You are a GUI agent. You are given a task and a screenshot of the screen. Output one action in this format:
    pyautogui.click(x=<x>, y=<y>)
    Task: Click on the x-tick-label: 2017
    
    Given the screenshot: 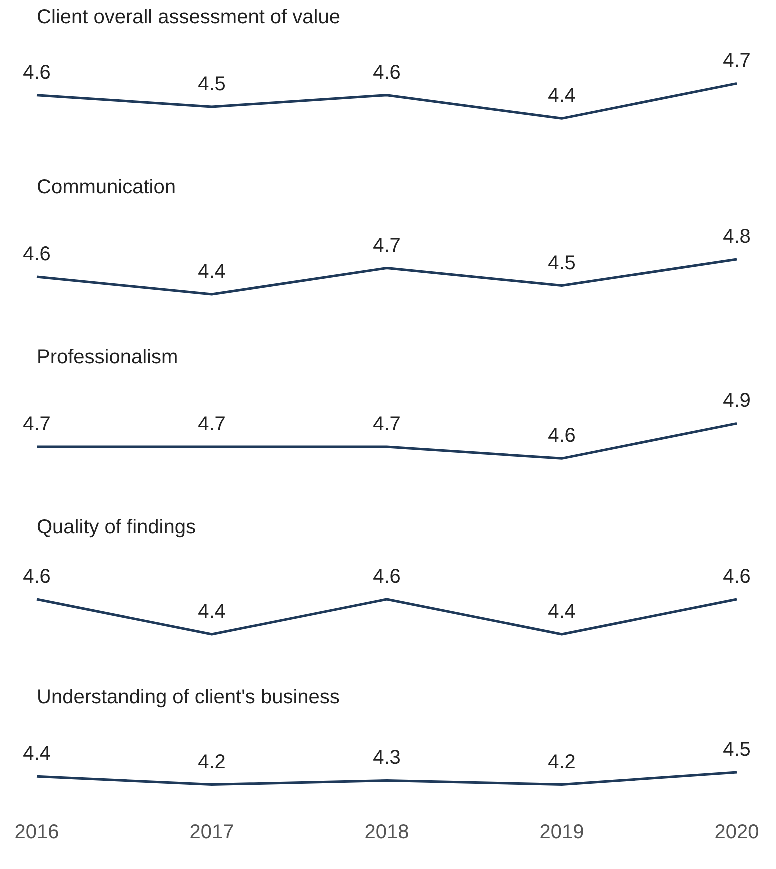 What is the action you would take?
    pyautogui.click(x=212, y=833)
    